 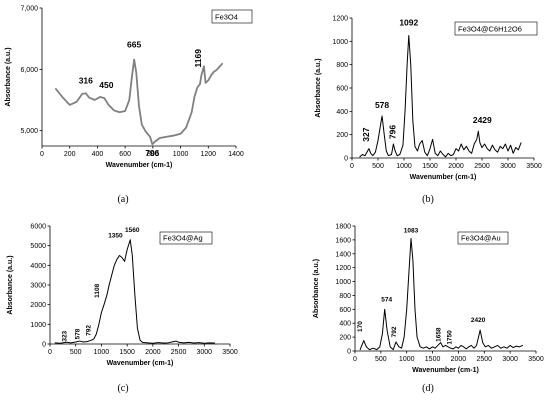 What do you see at coordinates (411, 231) in the screenshot?
I see `peak-label: 1083` at bounding box center [411, 231].